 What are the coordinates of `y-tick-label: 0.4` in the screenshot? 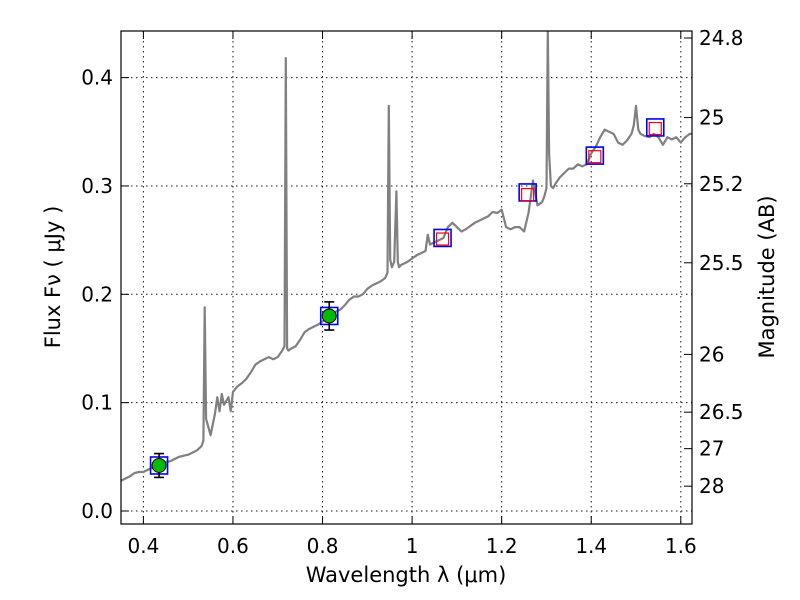 It's located at (97, 78).